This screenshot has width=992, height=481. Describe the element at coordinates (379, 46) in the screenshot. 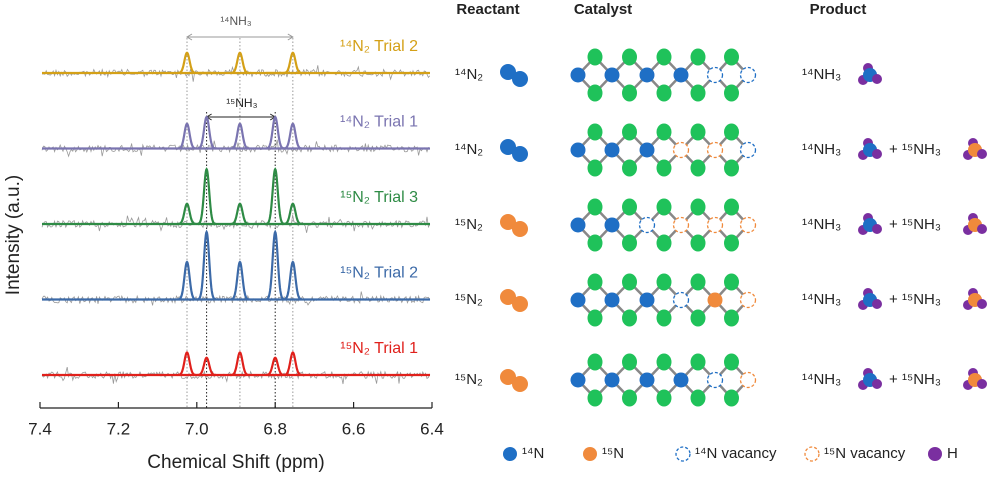

I see `series-label: ¹⁴N₂ Trial 2` at that location.